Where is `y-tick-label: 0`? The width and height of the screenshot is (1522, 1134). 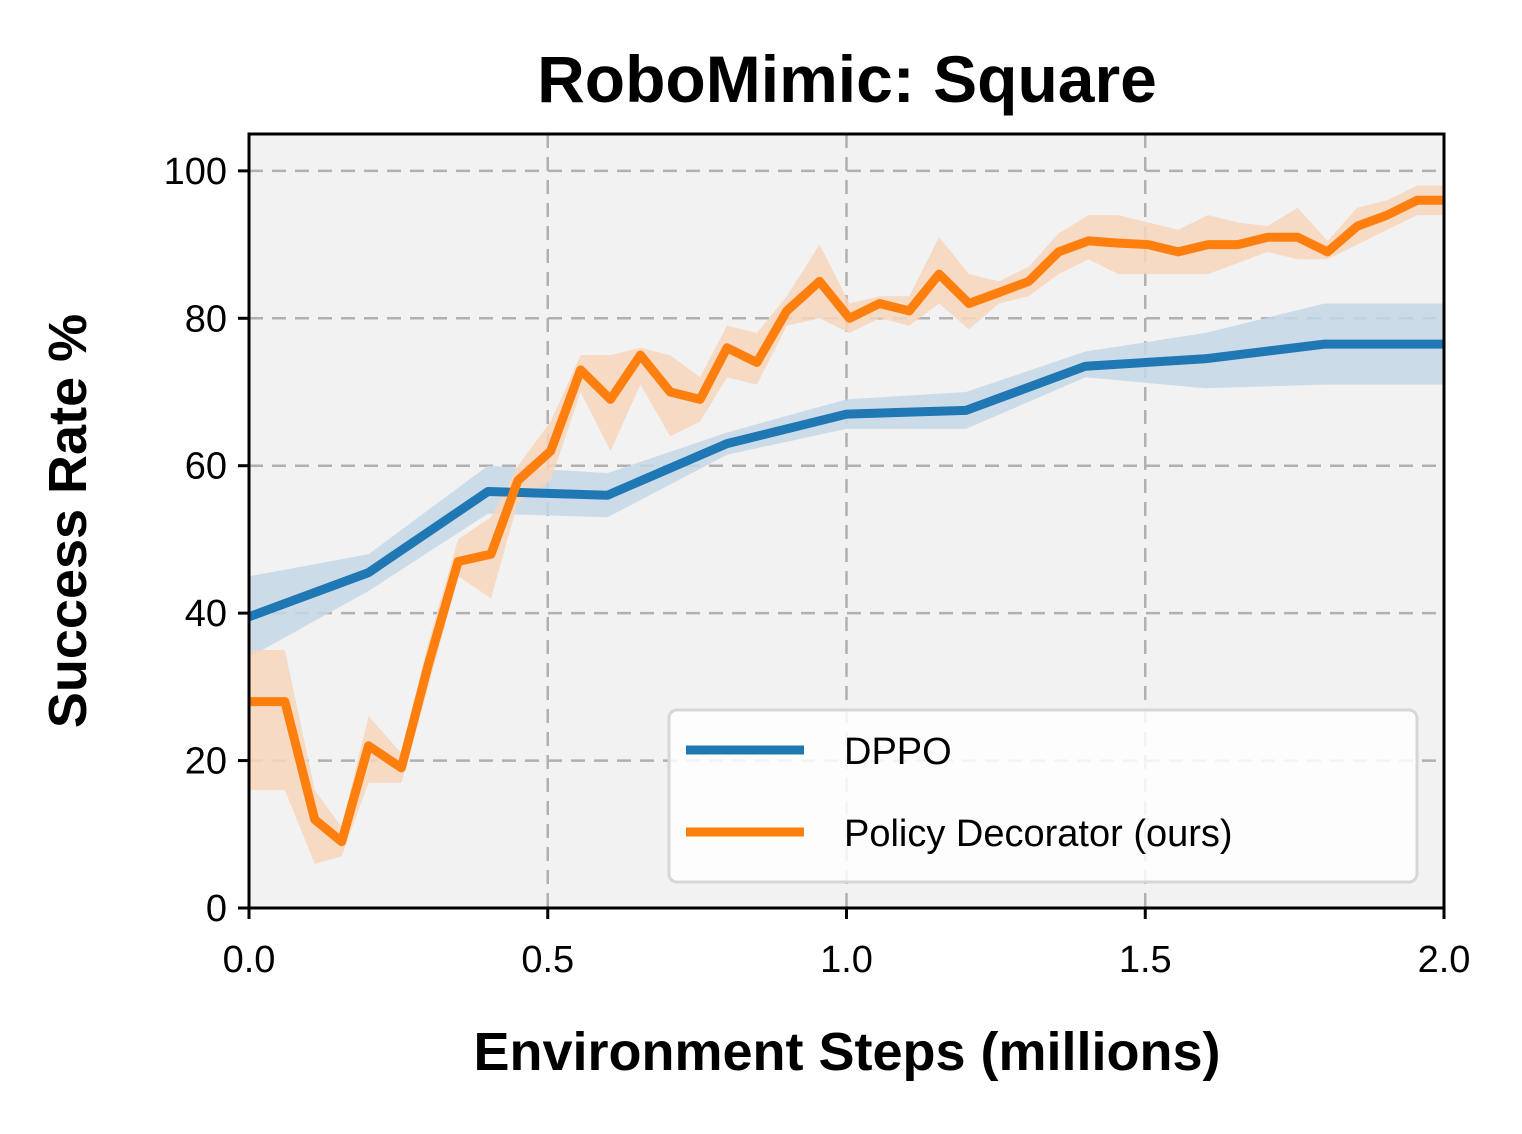
y-tick-label: 0 is located at coordinates (216, 909).